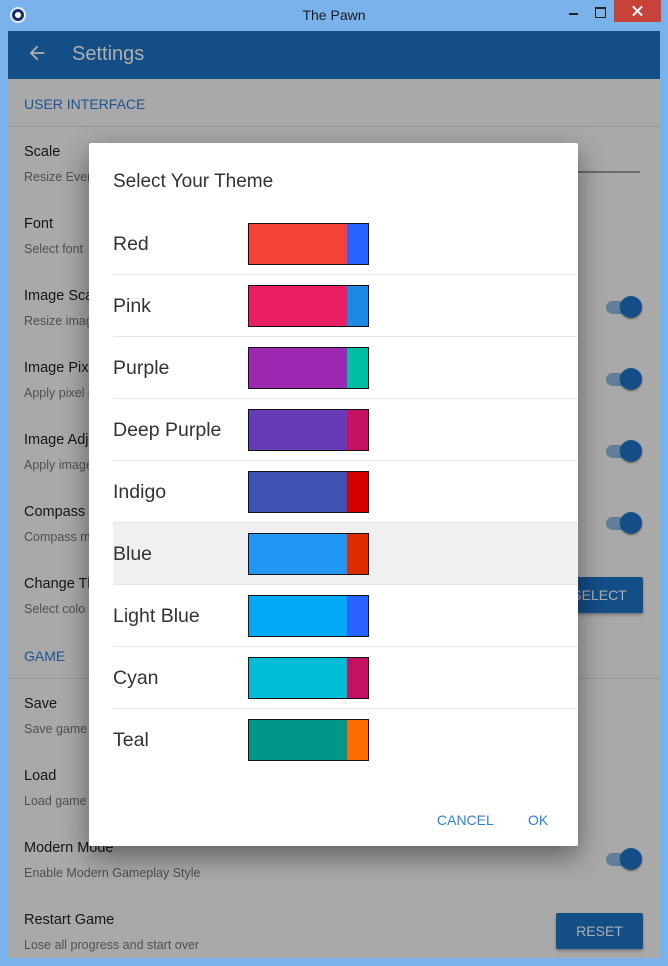  I want to click on setting-font-subtitle: Select font, so click(54, 249).